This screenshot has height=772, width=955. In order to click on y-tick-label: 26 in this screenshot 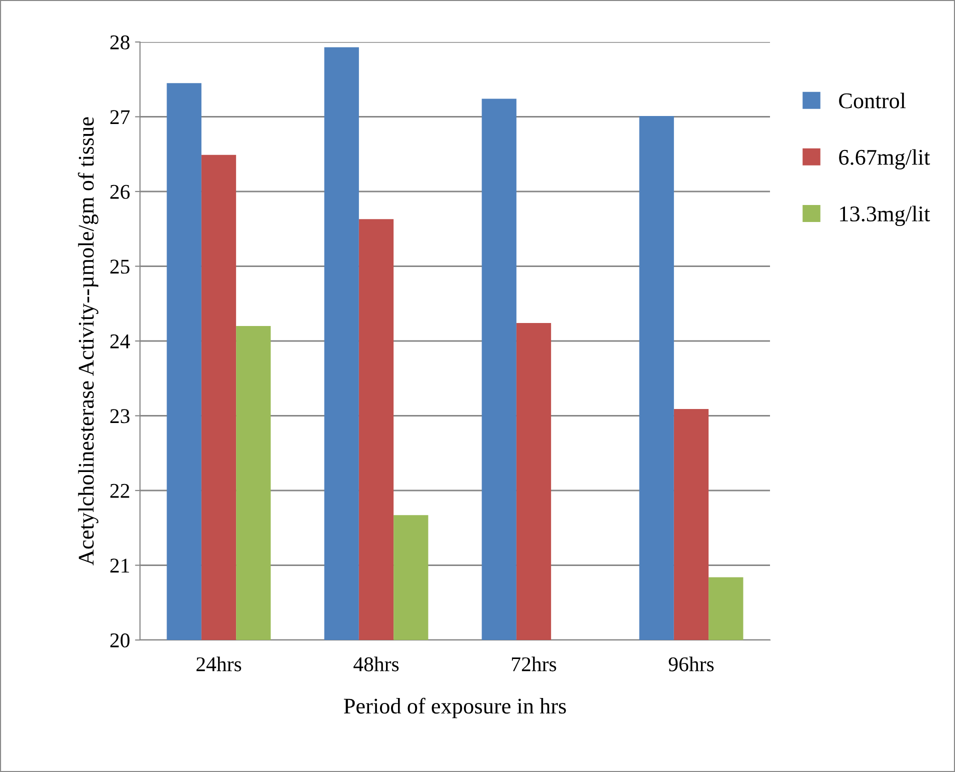, I will do `click(120, 191)`.